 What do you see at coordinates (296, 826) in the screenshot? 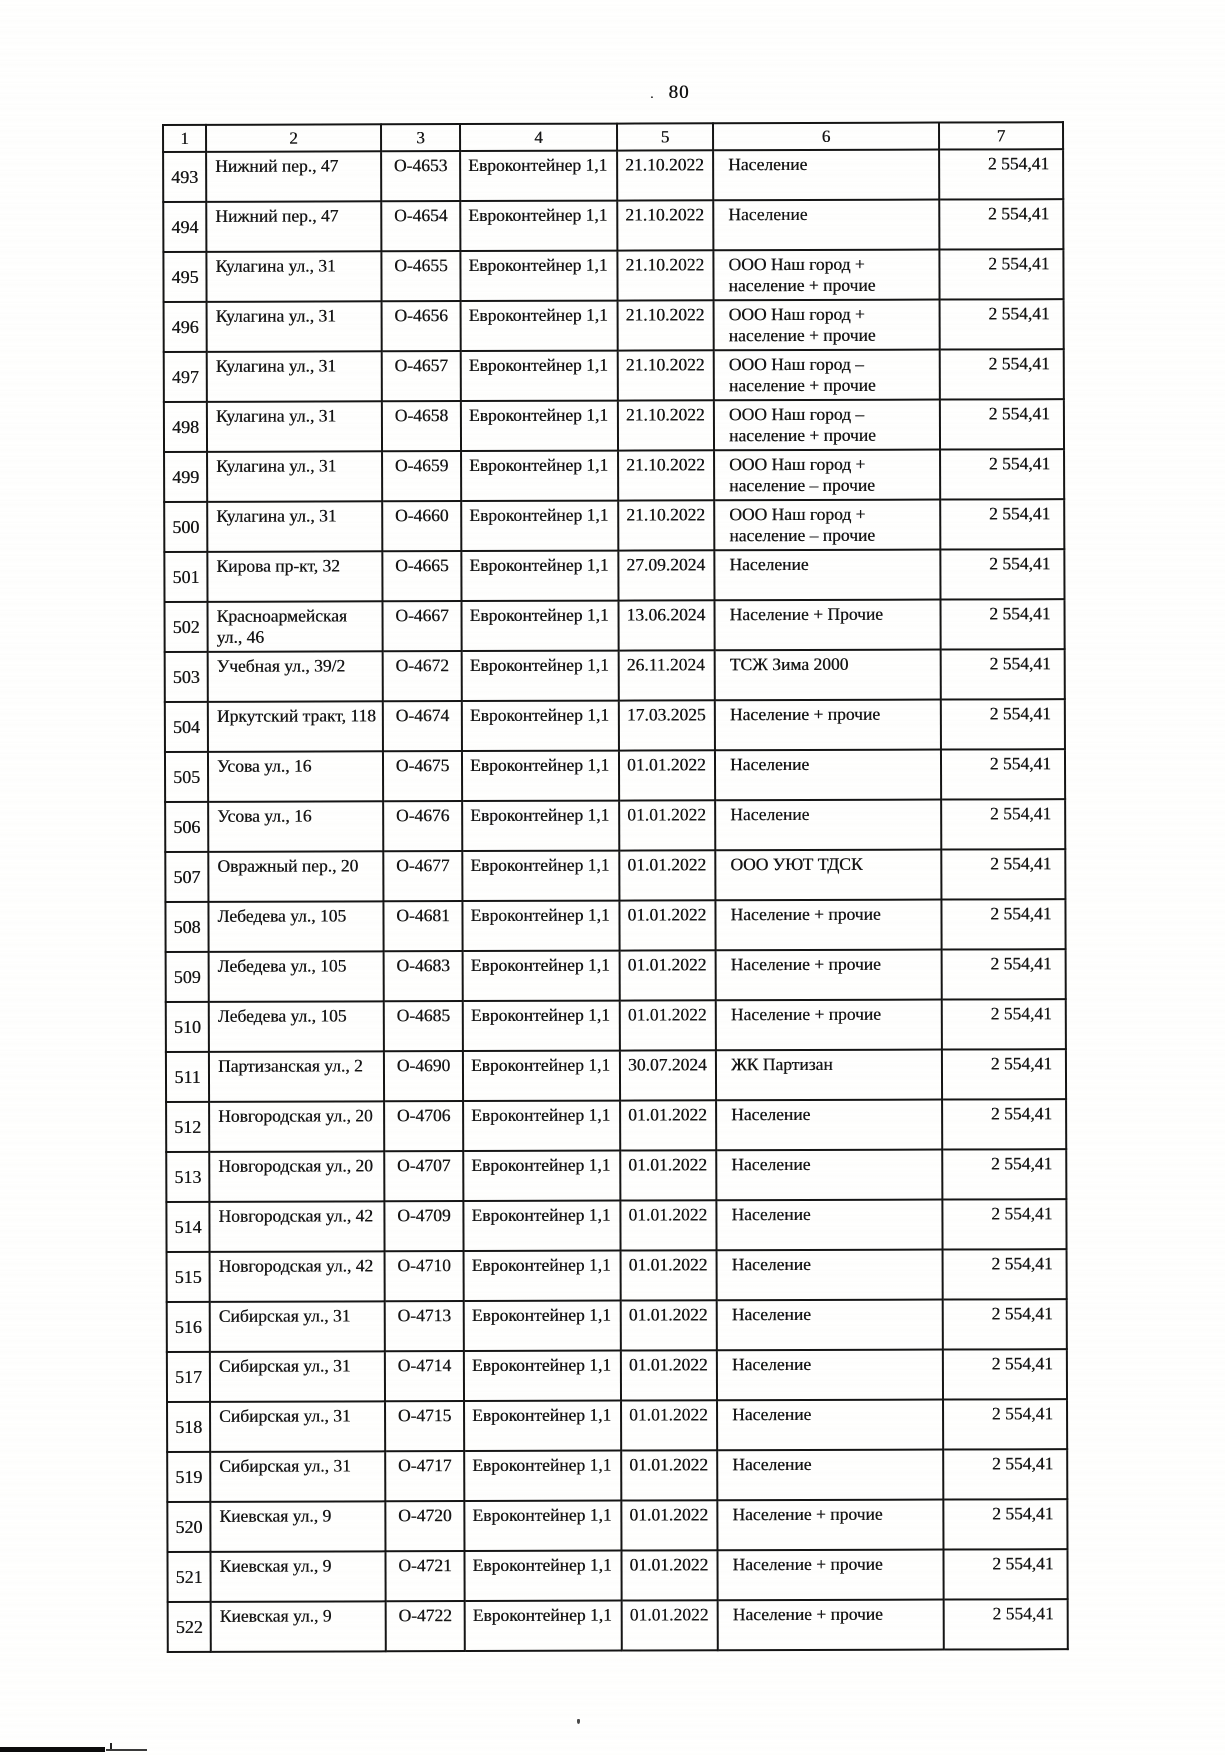
I see `cell-address: Усова ул., 16` at bounding box center [296, 826].